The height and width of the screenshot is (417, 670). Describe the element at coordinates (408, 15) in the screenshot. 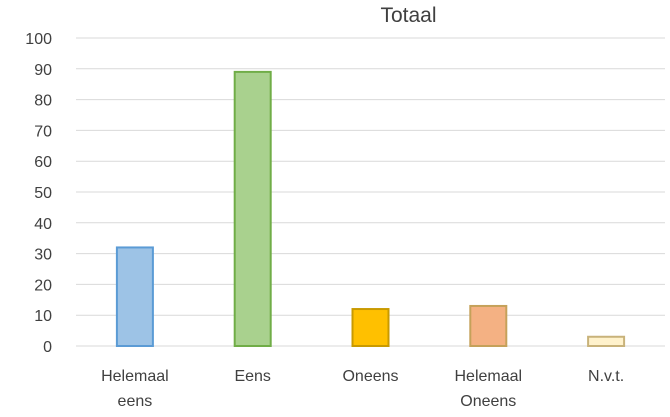

I see `chart-title: Totaal` at that location.